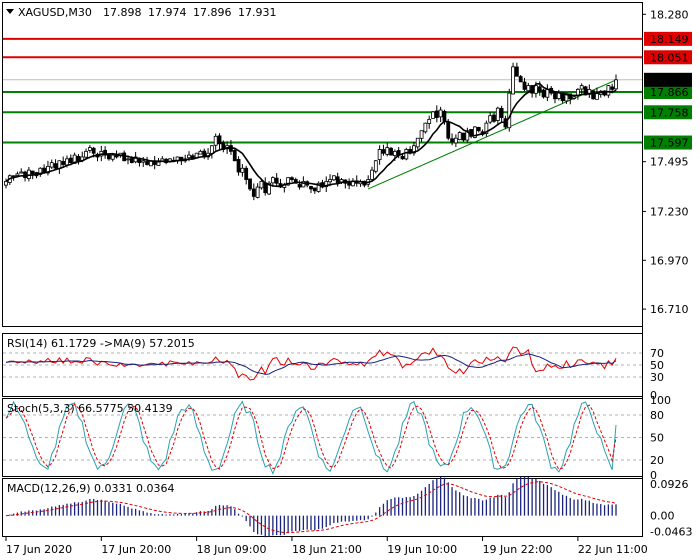 The width and height of the screenshot is (700, 560). I want to click on time-tick-label: 22 Jun 11:00, so click(613, 549).